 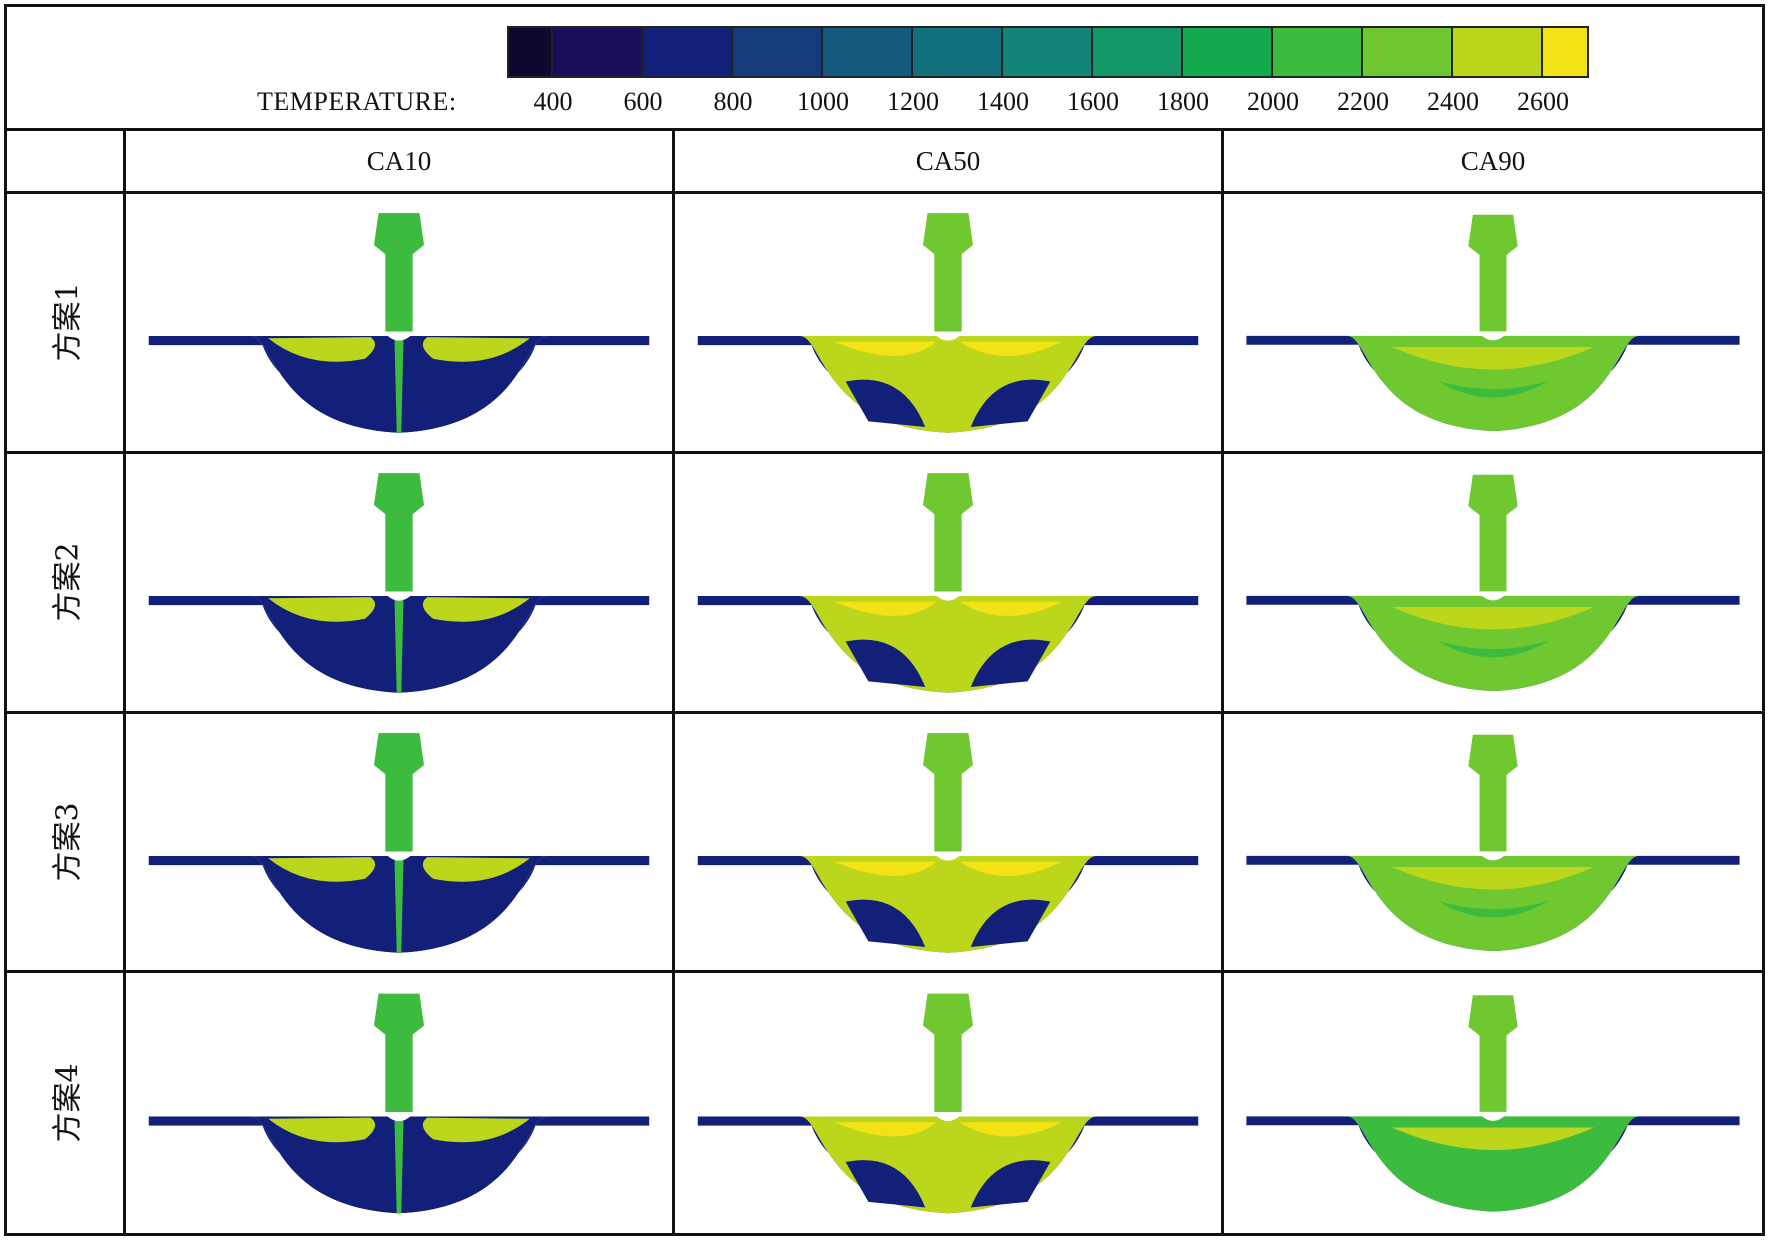 I want to click on colorbar-tick-label: 2000, so click(x=1273, y=101).